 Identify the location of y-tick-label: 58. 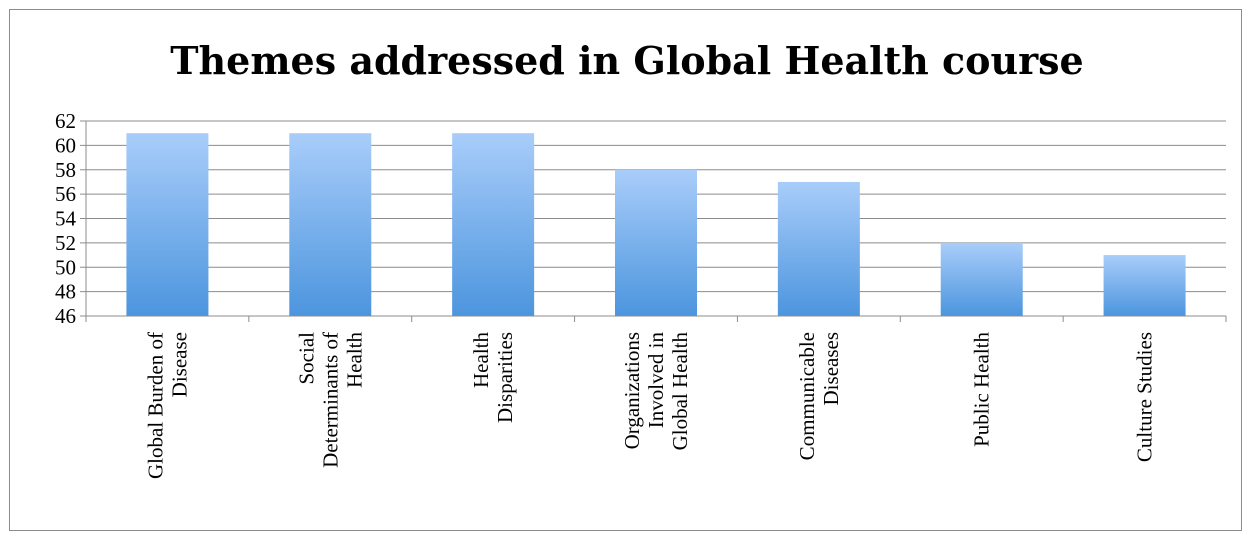
(65, 170).